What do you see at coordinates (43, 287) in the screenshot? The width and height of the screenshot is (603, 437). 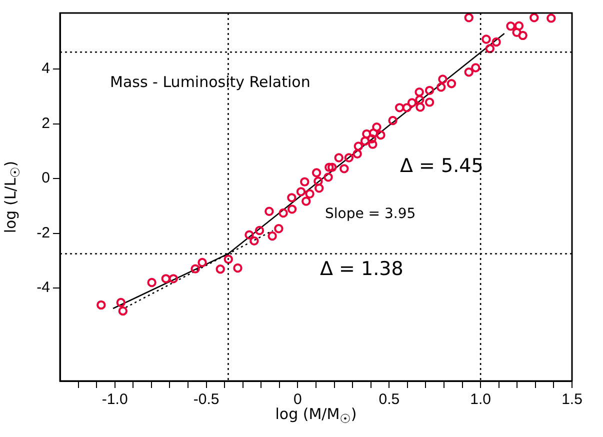 I see `y-tick-label: -4` at bounding box center [43, 287].